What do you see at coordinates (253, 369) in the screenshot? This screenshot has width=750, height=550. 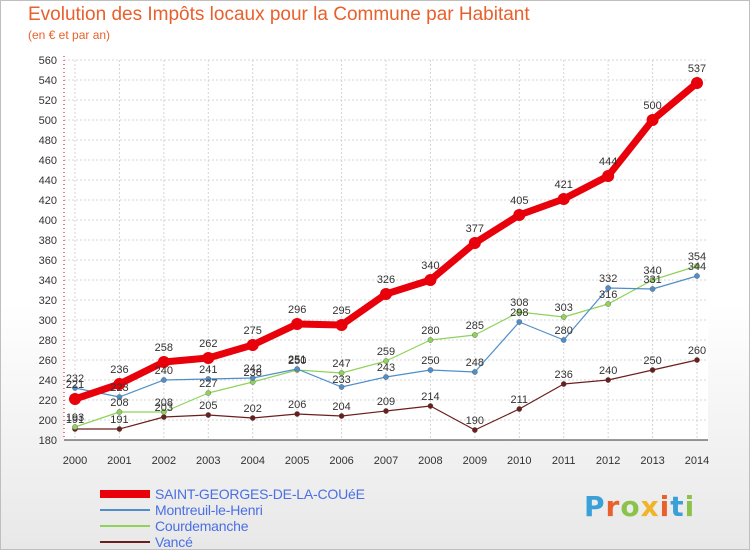 I see `data-label: 242` at bounding box center [253, 369].